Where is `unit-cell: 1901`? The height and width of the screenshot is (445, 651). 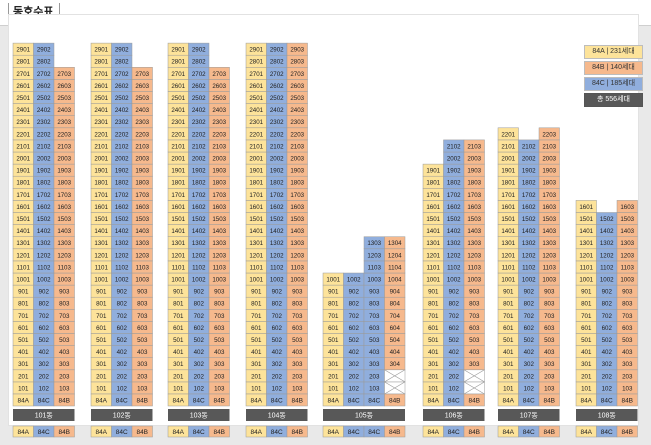
unit-cell: 1901 is located at coordinates (433, 170).